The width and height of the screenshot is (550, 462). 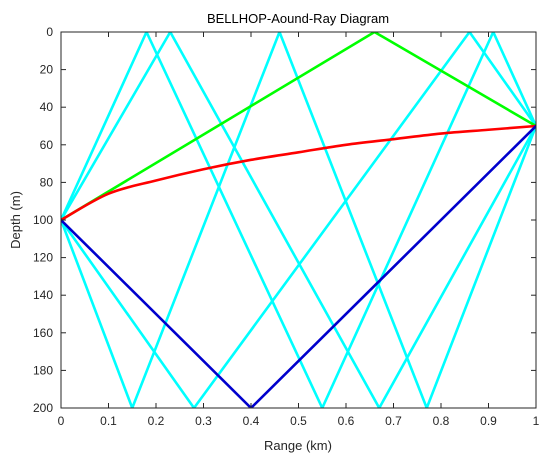 I want to click on y-tick-label: 200, so click(x=43, y=408).